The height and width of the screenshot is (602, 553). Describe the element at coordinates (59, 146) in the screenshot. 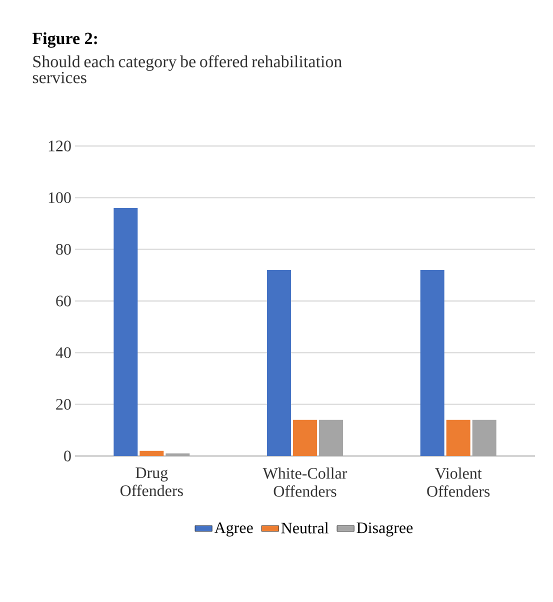

I see `y-tick-label: 120` at that location.